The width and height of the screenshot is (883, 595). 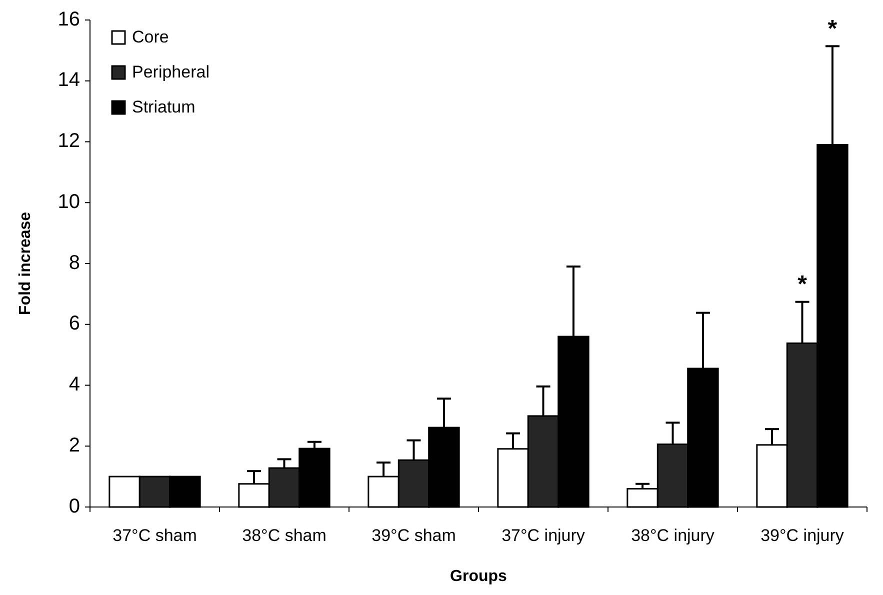 I want to click on y-axis-title: Fold increase, so click(x=25, y=264).